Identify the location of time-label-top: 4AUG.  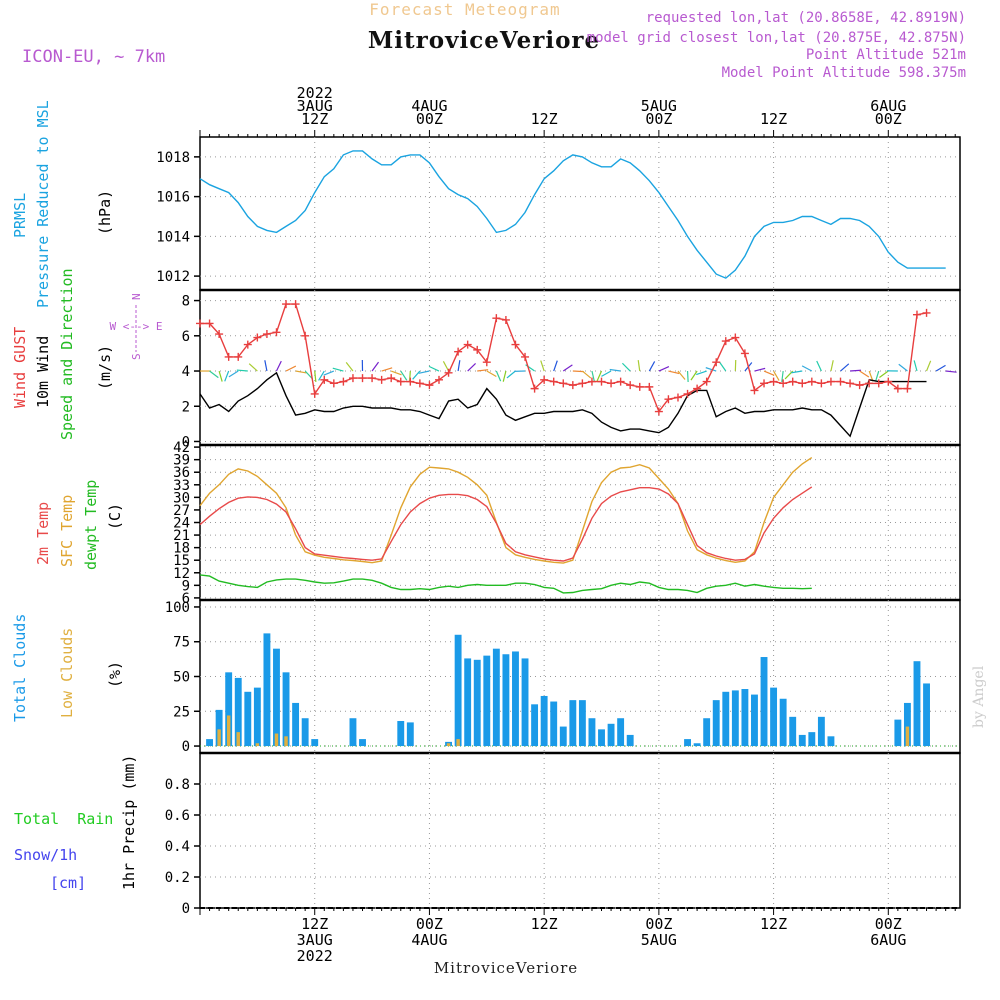
(429, 106).